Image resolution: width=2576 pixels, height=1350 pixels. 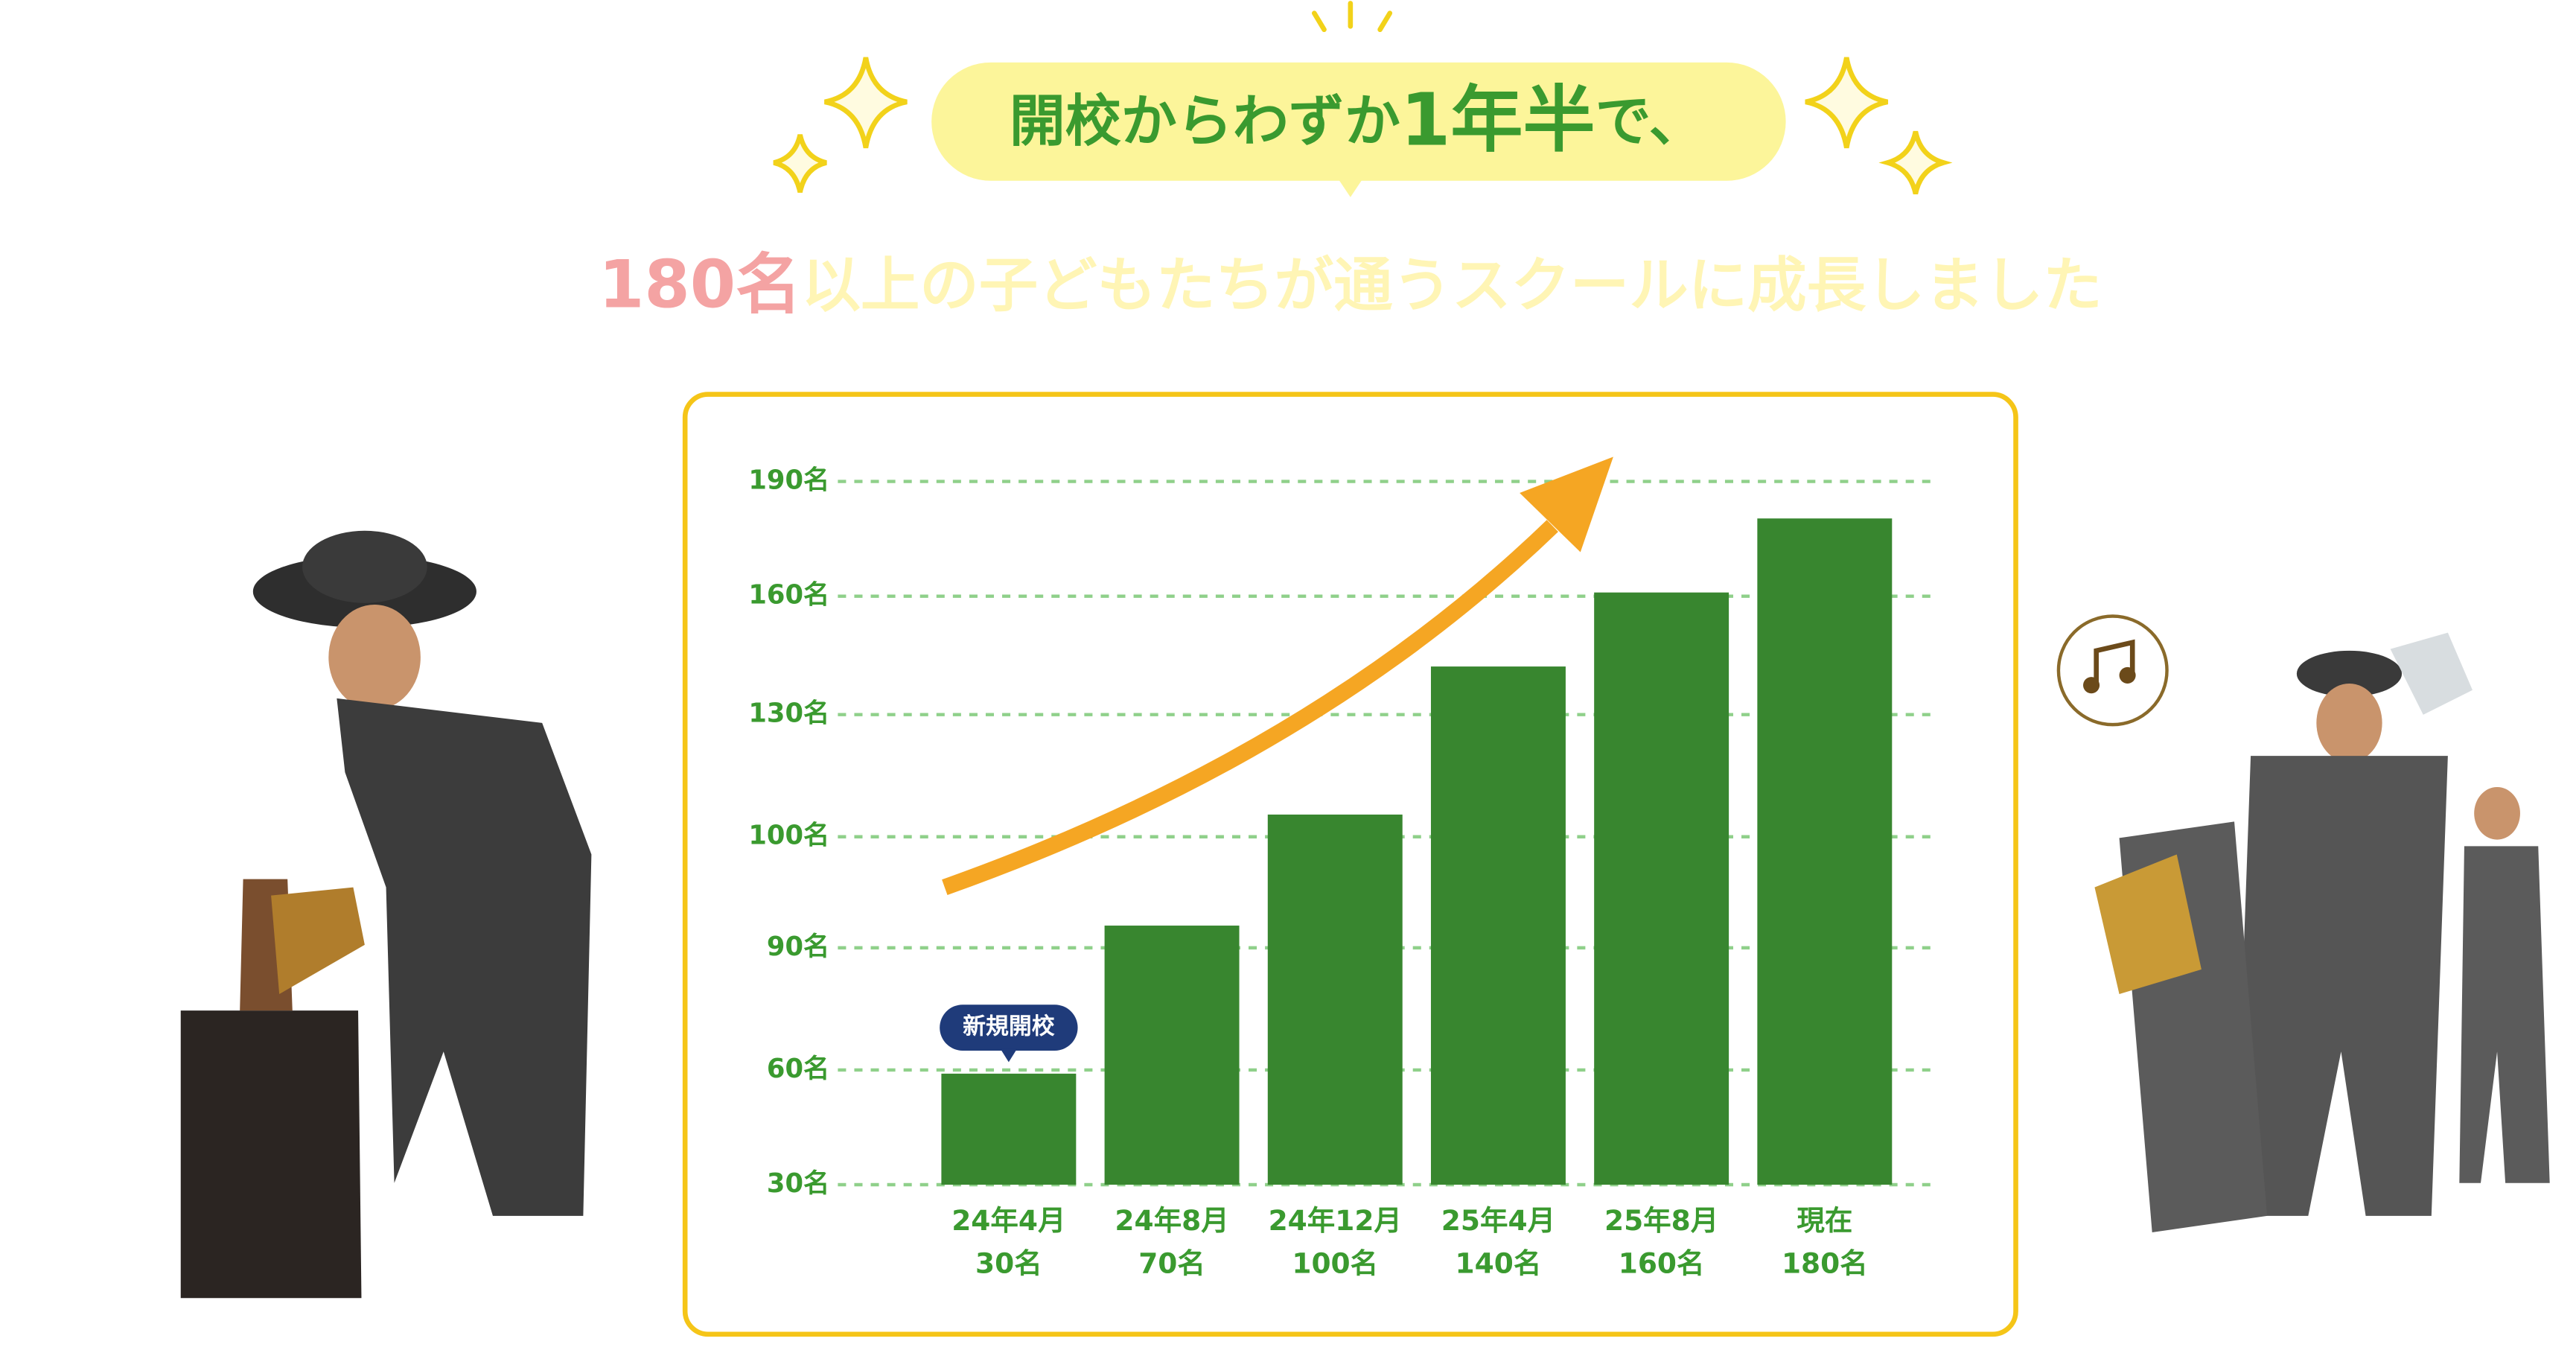 I want to click on annotation-tail, so click(x=1009, y=1055).